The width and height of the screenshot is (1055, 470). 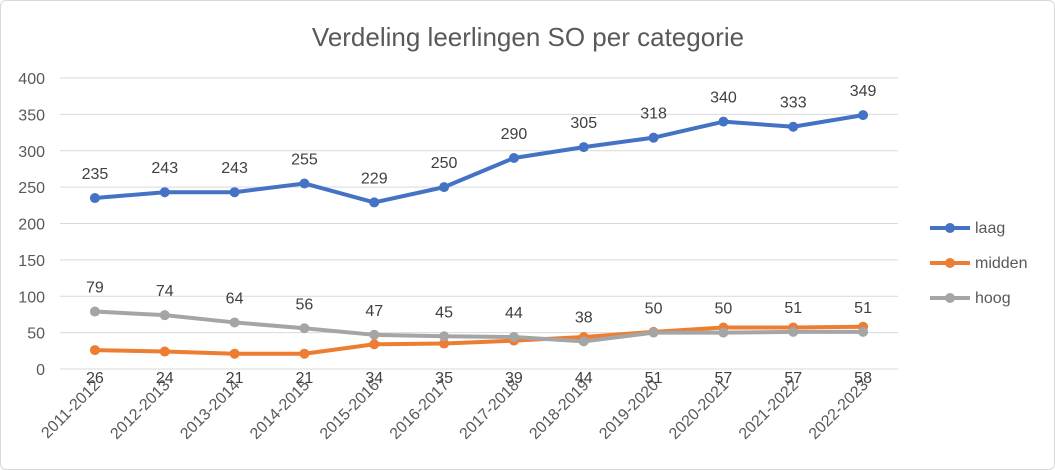 What do you see at coordinates (514, 313) in the screenshot?
I see `data-label-hoog: 44` at bounding box center [514, 313].